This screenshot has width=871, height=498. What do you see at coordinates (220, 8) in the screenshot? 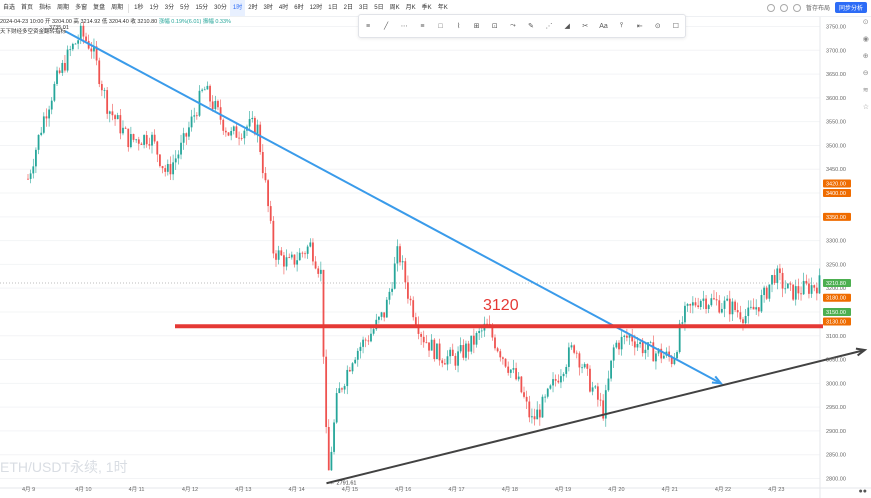
I see `toolbar-item-12: 30分` at bounding box center [220, 8].